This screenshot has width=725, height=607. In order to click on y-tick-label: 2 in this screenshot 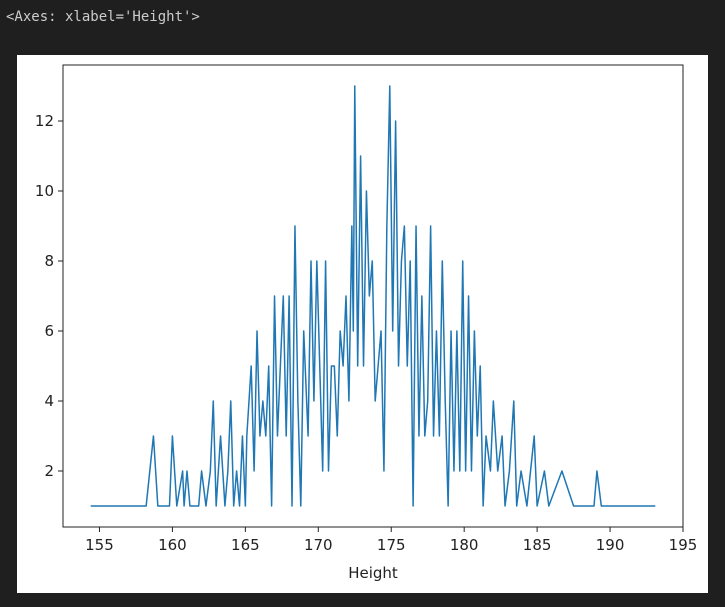, I will do `click(49, 471)`.